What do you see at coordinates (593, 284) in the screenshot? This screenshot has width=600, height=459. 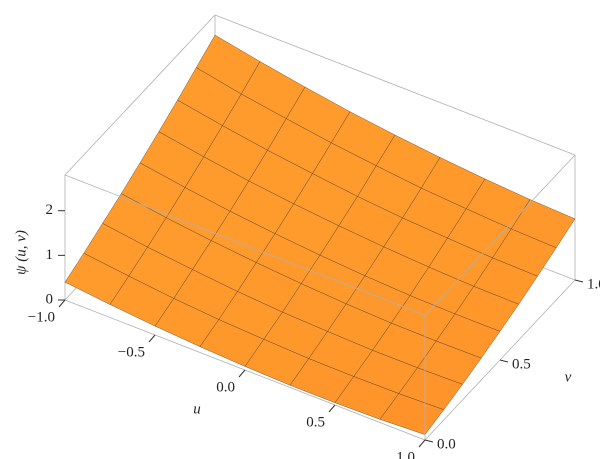 I see `y-tick-label: 1.0` at bounding box center [593, 284].